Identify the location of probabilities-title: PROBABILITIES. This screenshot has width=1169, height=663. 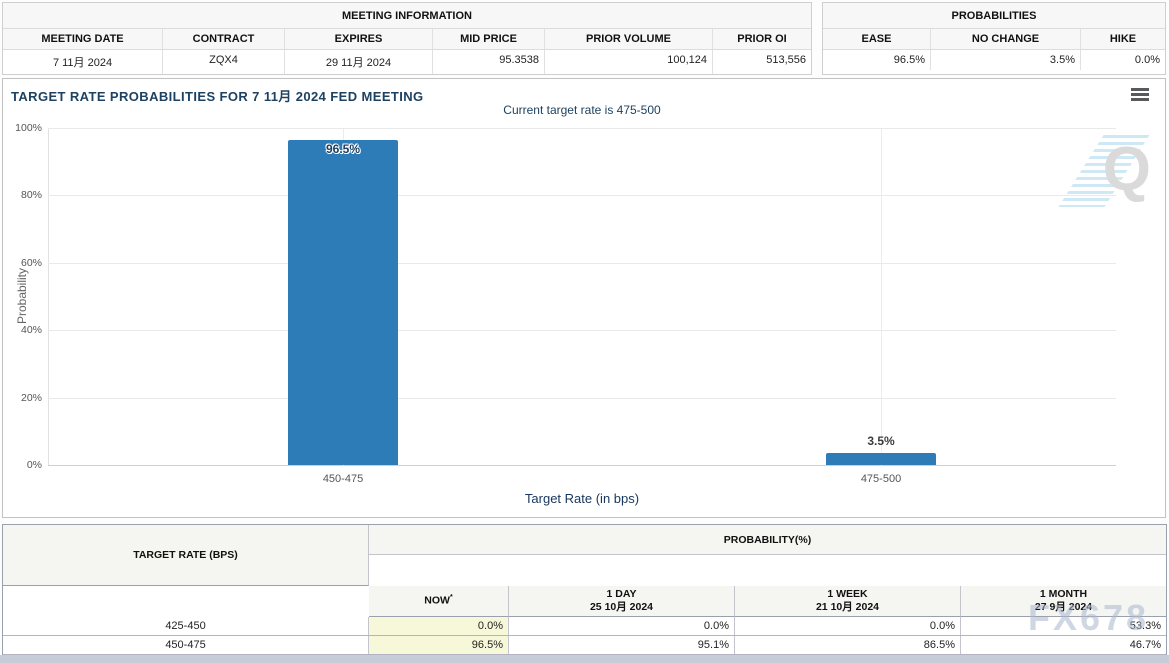
(994, 16).